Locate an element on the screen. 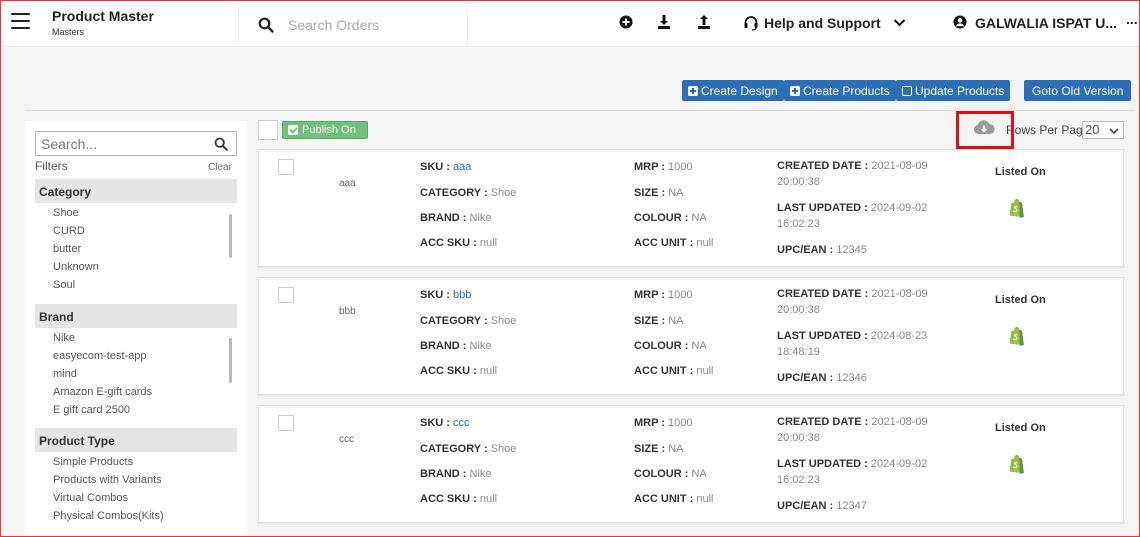 This screenshot has height=537, width=1140. product-thumbnail: ccc is located at coordinates (346, 439).